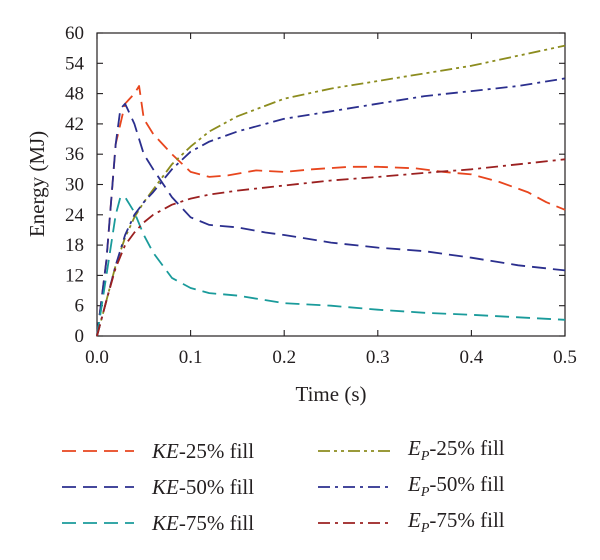 The image size is (600, 560). I want to click on legend-label-ep50: EP-50% fill, so click(456, 486).